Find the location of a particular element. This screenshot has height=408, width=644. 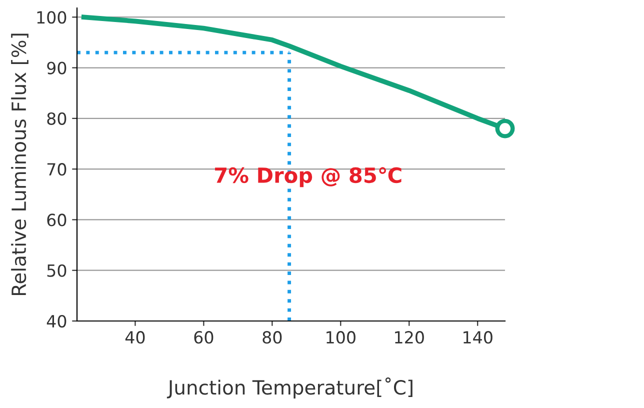

annotation: 7% Drop @ 85℃ is located at coordinates (308, 177).